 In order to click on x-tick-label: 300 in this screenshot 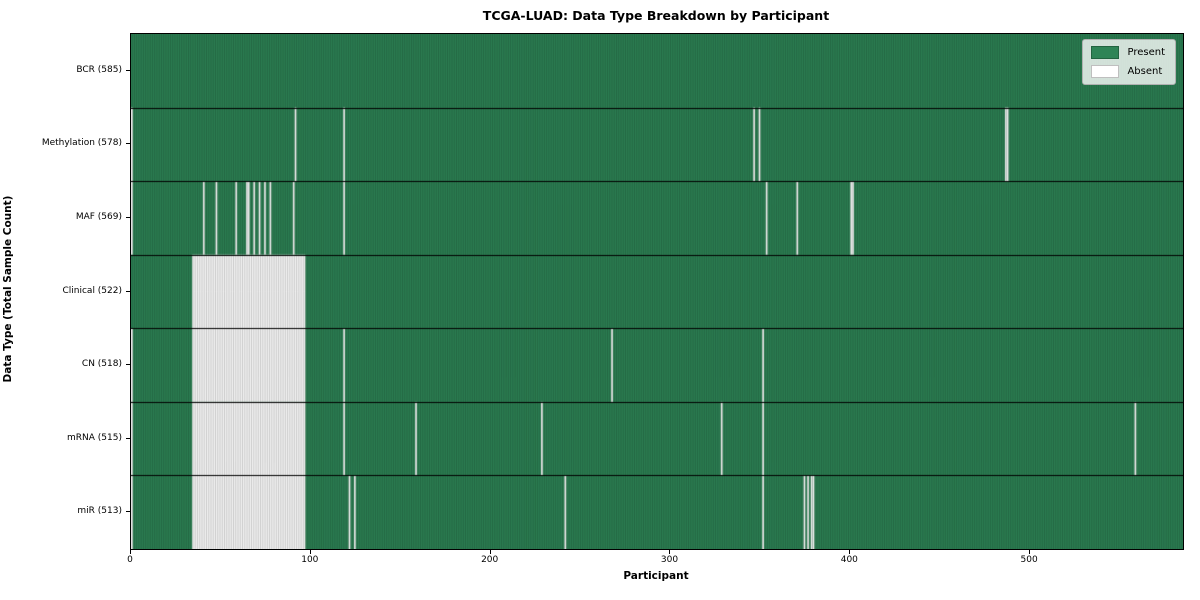, I will do `click(669, 560)`.